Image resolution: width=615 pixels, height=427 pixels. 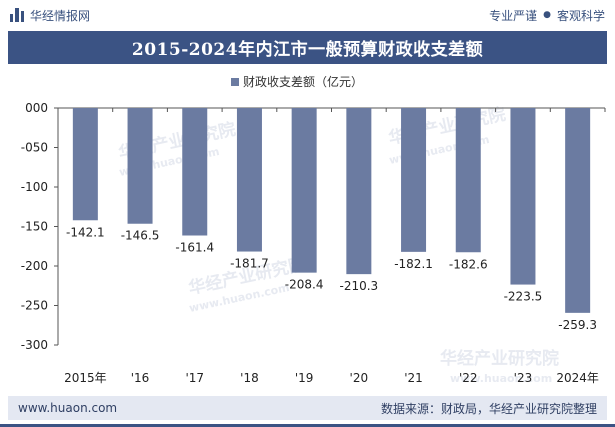 I want to click on y-tick-label: -300, so click(x=34, y=345).